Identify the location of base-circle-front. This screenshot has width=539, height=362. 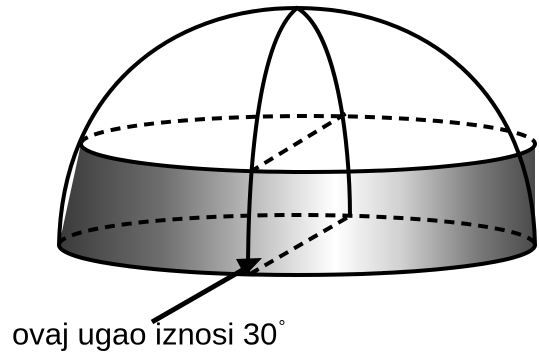
(297, 260).